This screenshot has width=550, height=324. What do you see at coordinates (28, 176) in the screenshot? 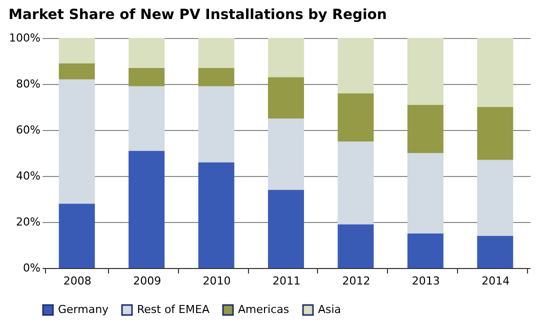
I see `y-tick-label: 40%` at bounding box center [28, 176].